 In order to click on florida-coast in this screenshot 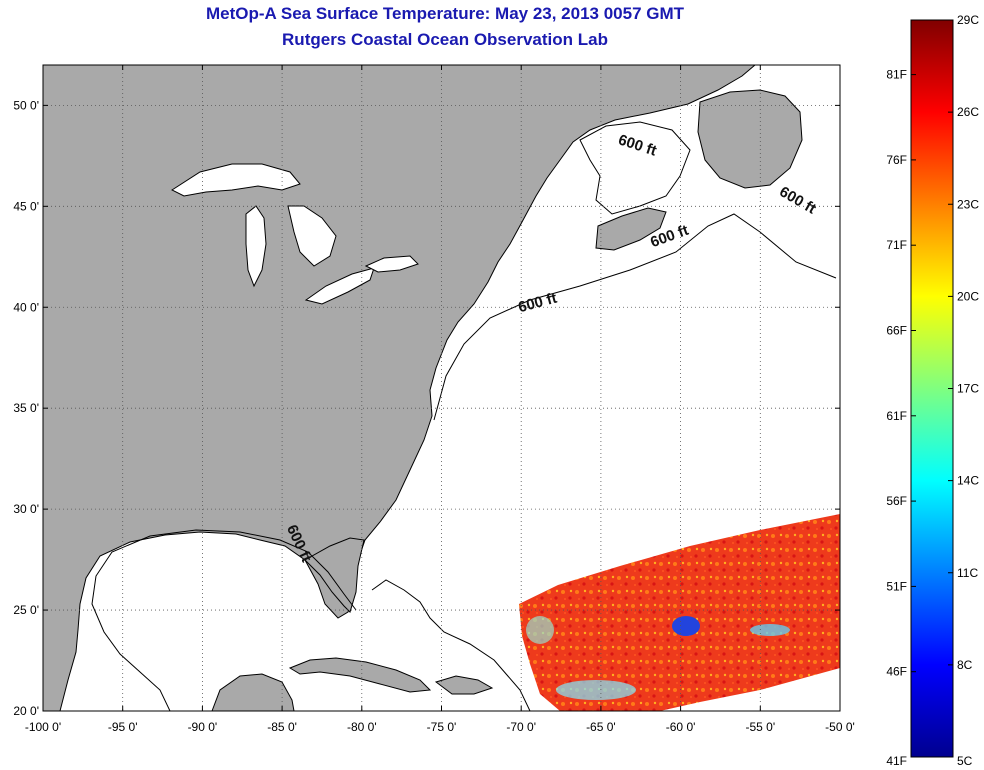, I will do `click(334, 575)`.